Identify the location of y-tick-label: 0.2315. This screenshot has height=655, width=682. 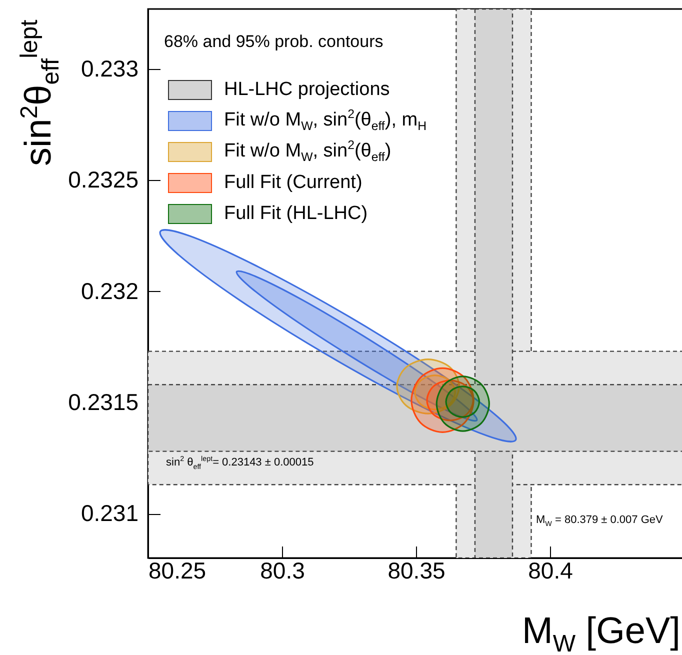
(103, 401).